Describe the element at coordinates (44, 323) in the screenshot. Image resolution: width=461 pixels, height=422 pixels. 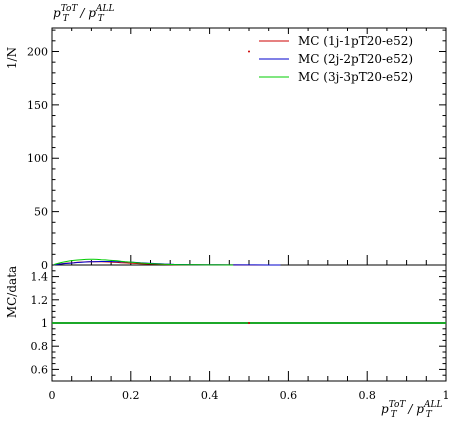
I see `ratio-y-tick-label: 1` at that location.